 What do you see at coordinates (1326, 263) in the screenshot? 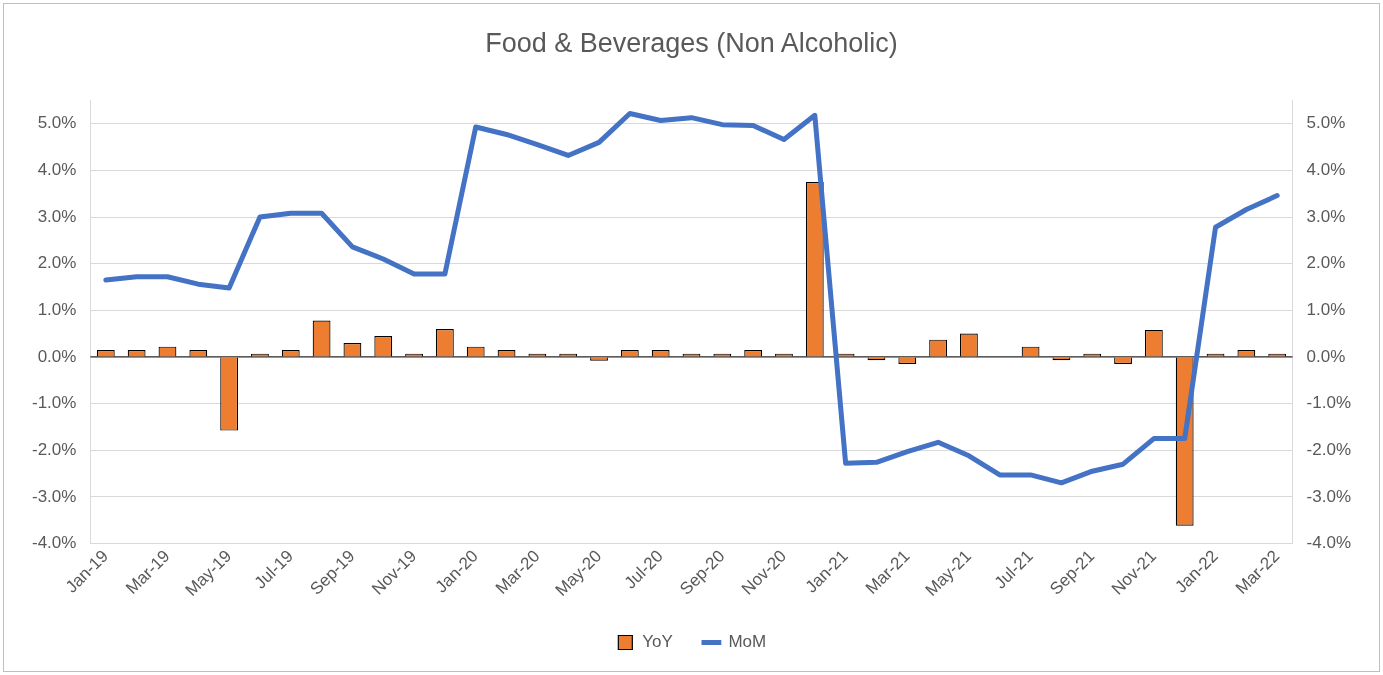
I see `y2-tick-label: 2.0%` at bounding box center [1326, 263].